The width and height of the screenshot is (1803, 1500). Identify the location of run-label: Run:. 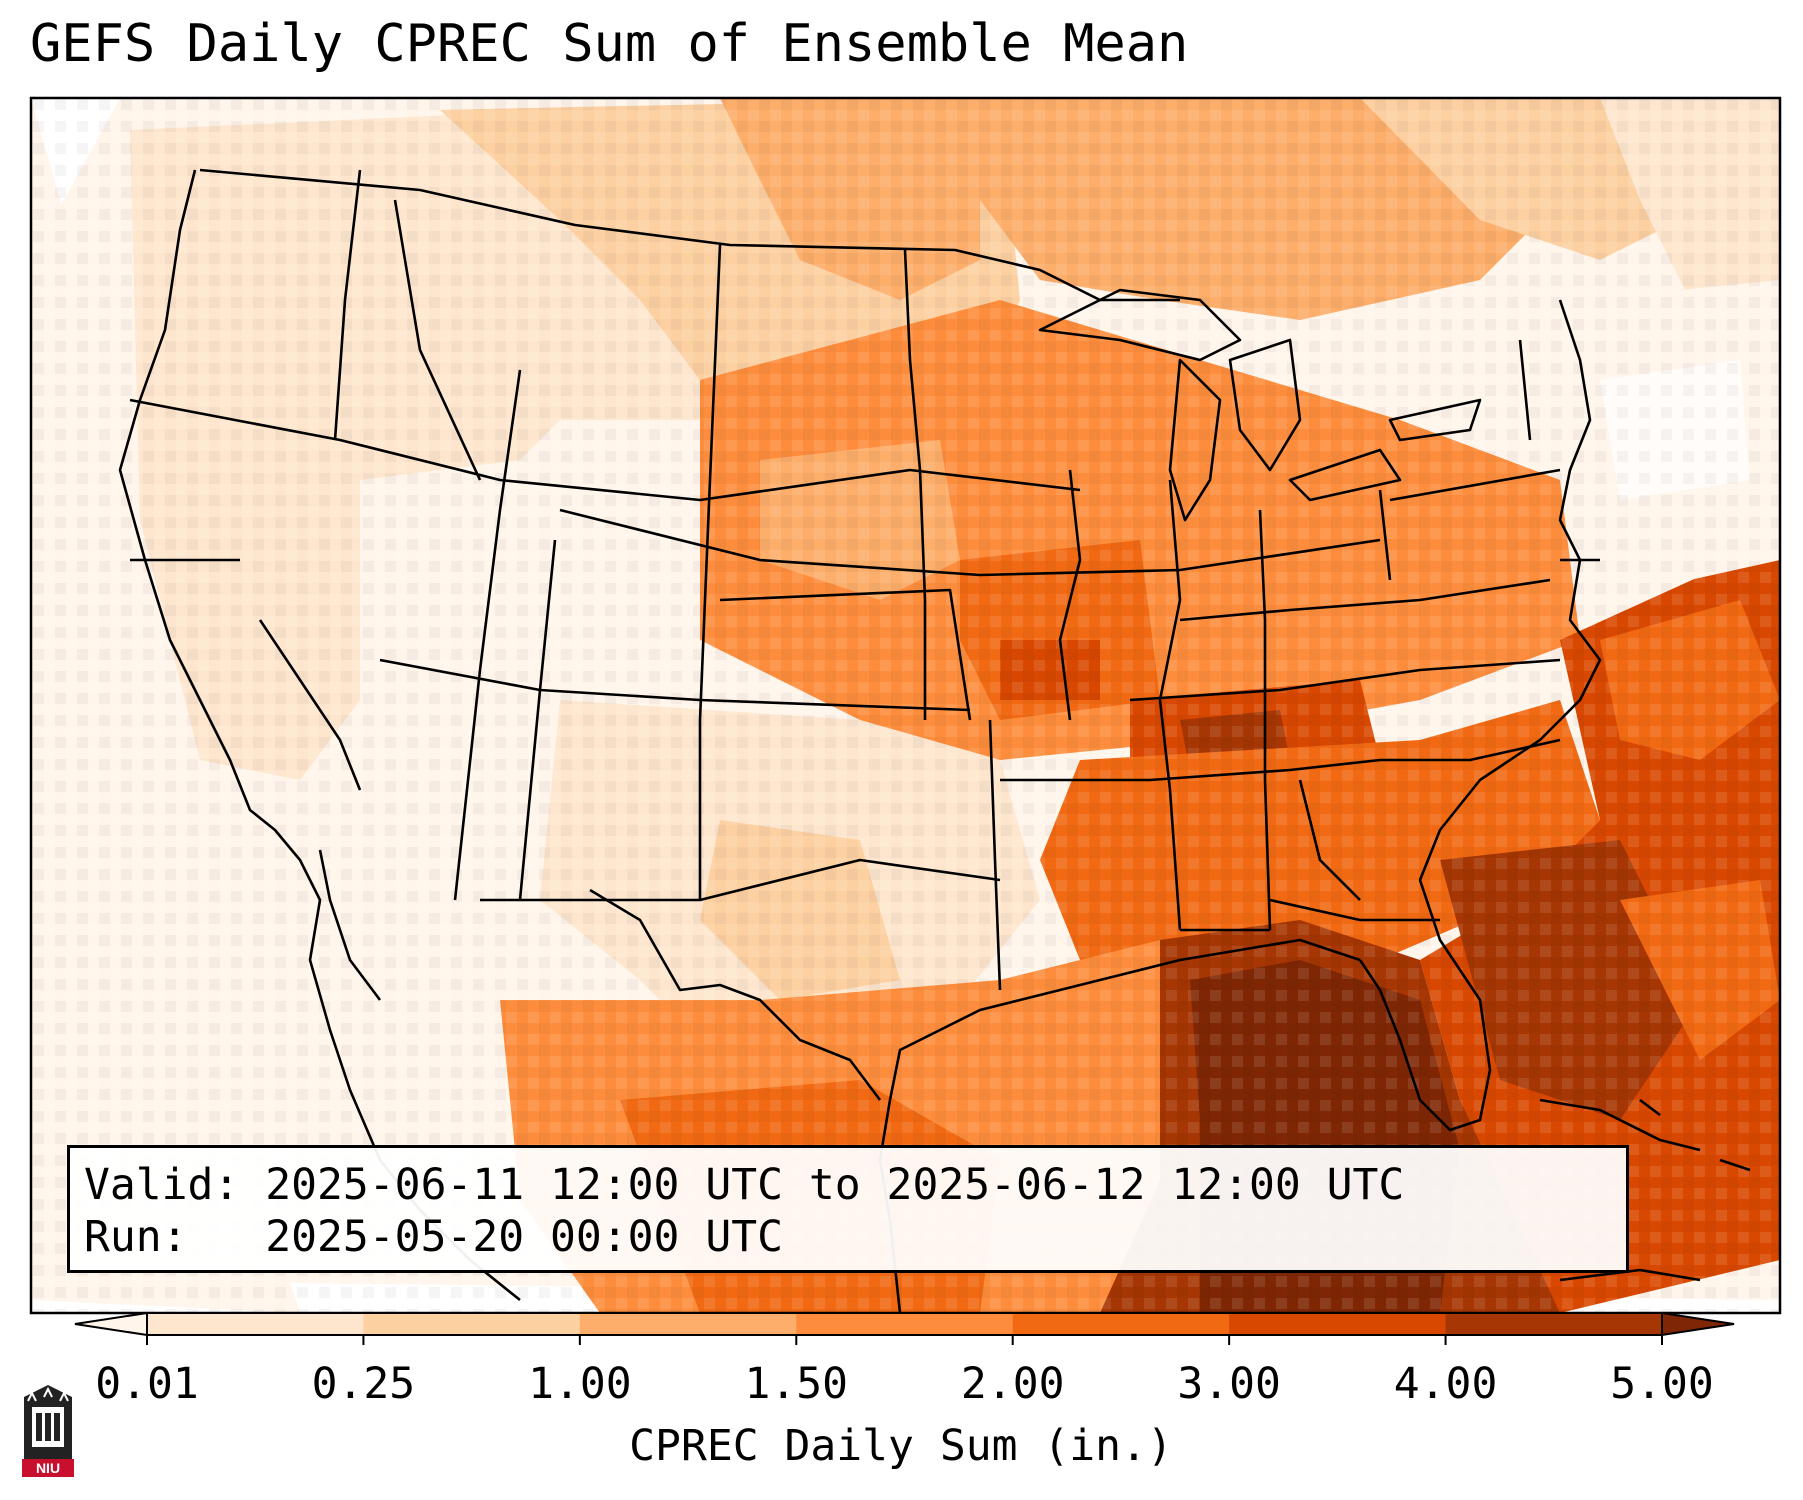
(136, 1237).